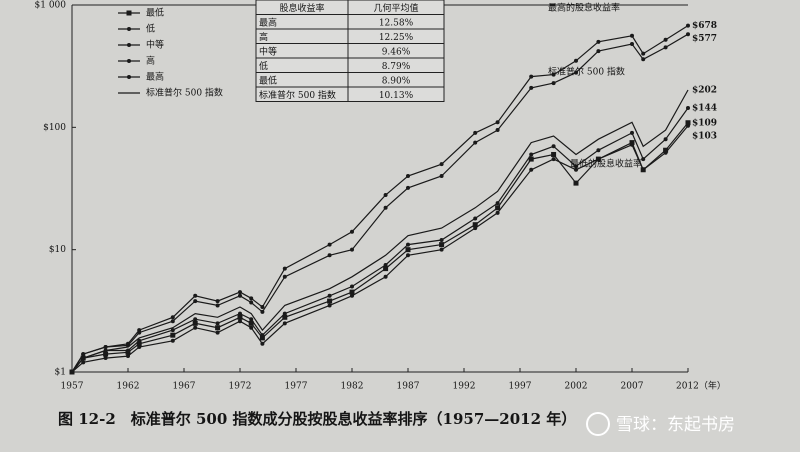 This screenshot has height=452, width=800. I want to click on y-tick-label: $1, so click(60, 373).